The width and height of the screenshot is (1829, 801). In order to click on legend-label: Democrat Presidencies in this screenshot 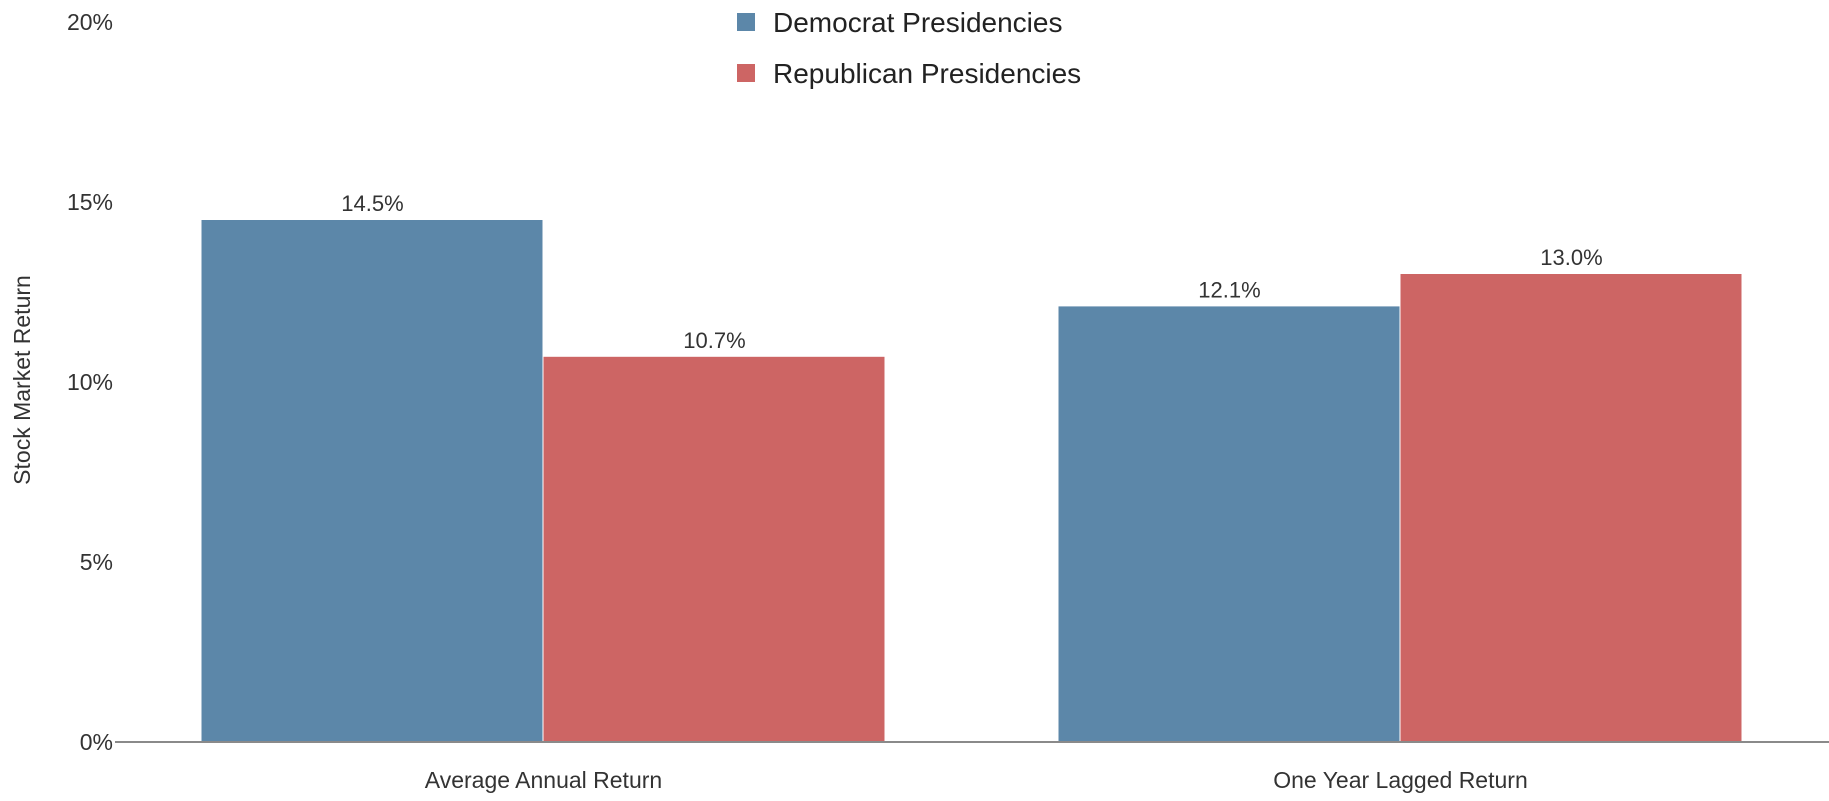, I will do `click(917, 22)`.